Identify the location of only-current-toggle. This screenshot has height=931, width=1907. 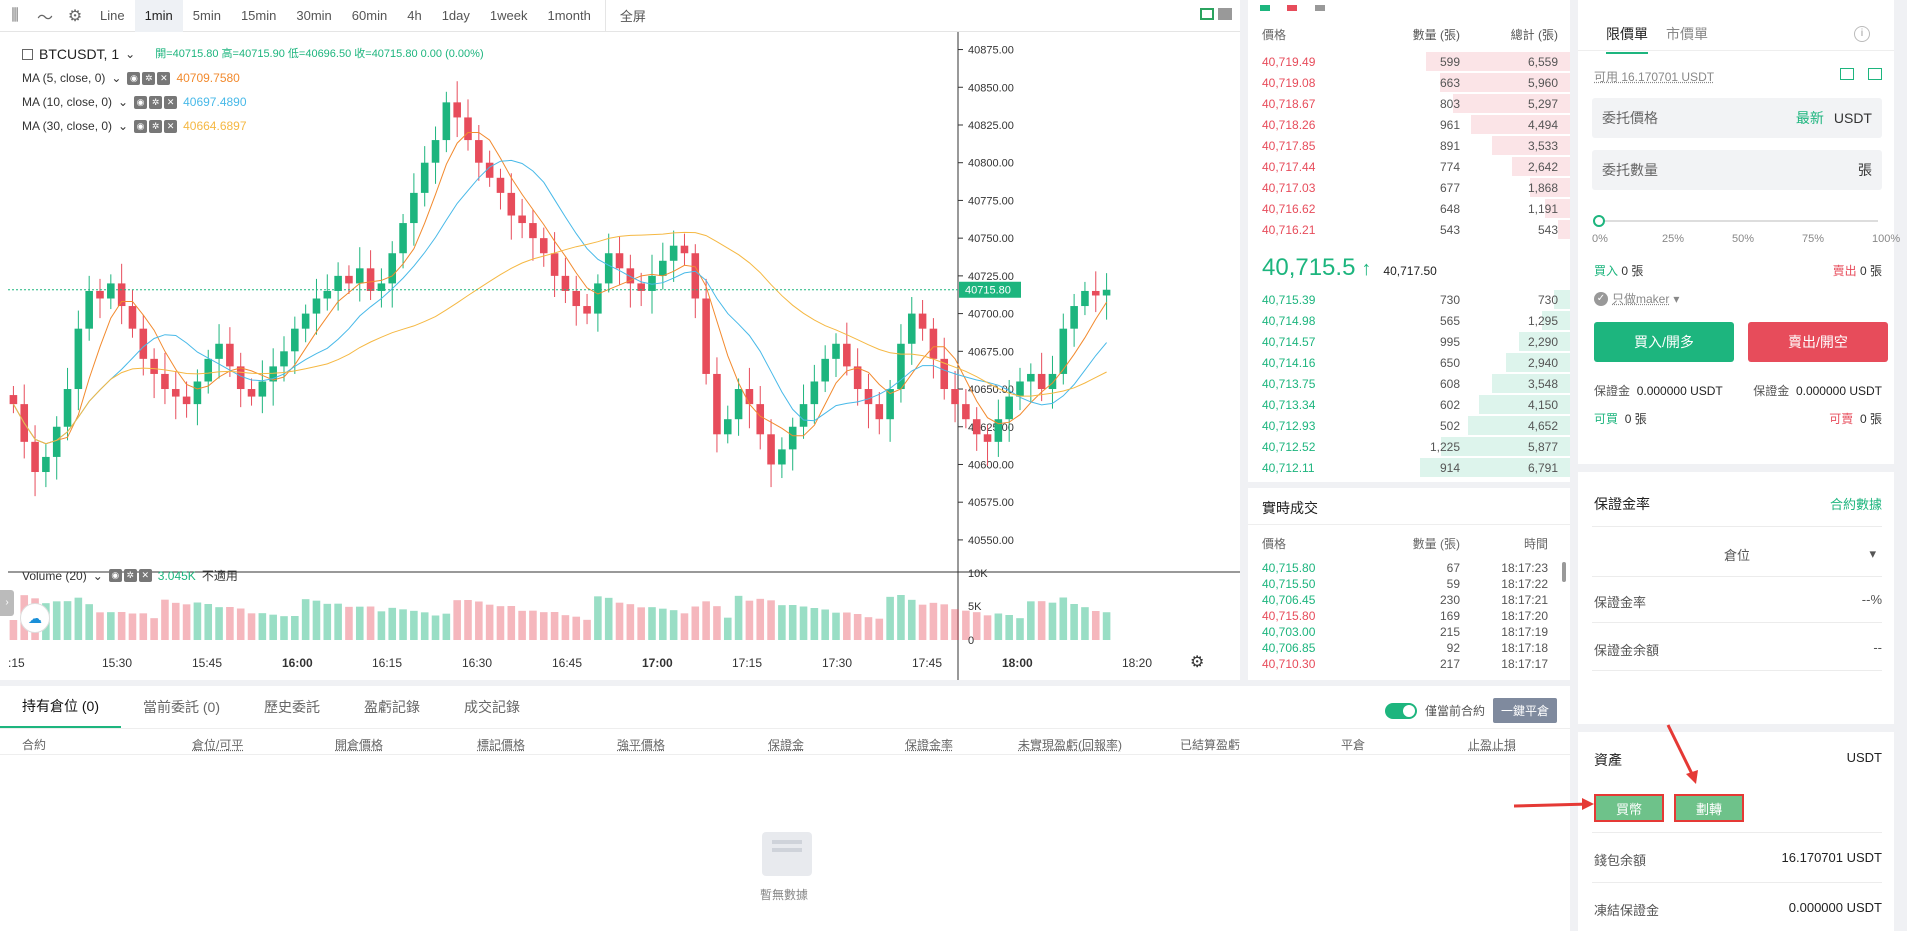
(1401, 710).